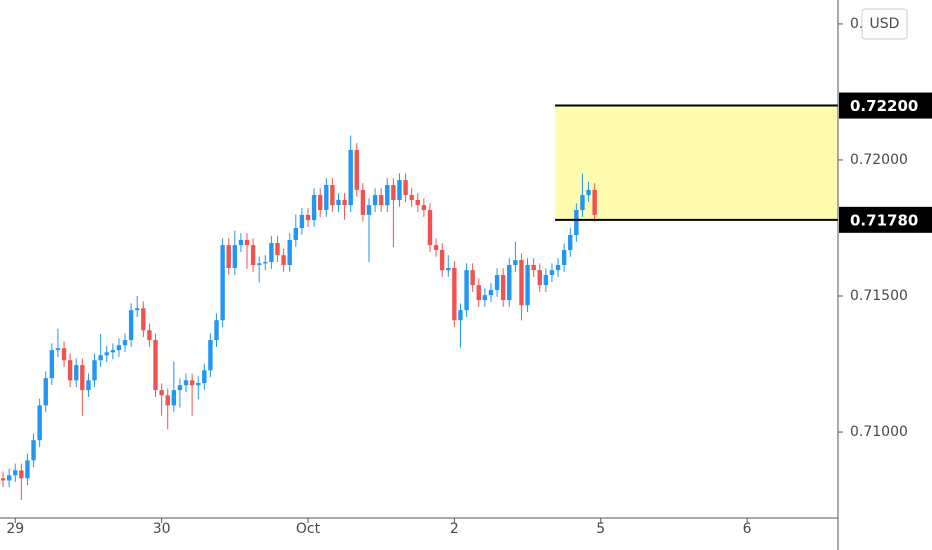 The width and height of the screenshot is (932, 550). I want to click on level-label: 0.72200, so click(884, 106).